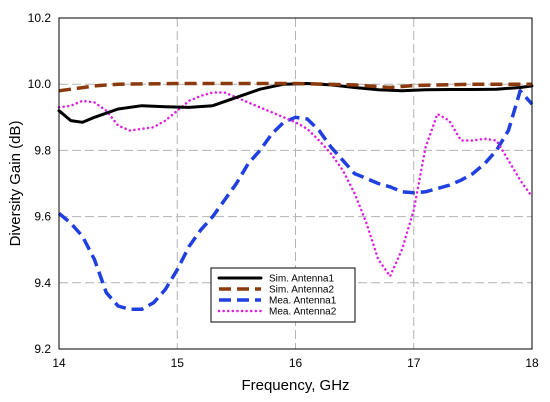 Image resolution: width=550 pixels, height=402 pixels. Describe the element at coordinates (414, 363) in the screenshot. I see `x-tick-label: 17` at that location.